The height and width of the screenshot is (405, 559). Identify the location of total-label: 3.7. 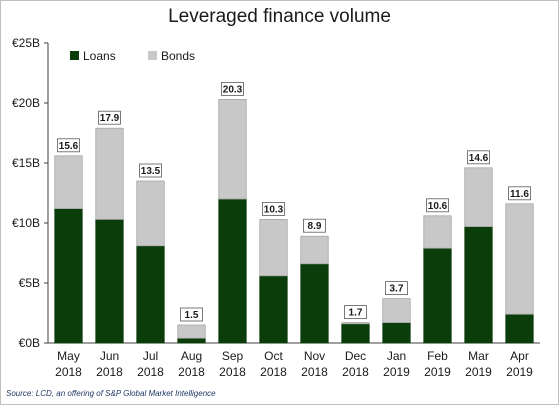
(397, 289).